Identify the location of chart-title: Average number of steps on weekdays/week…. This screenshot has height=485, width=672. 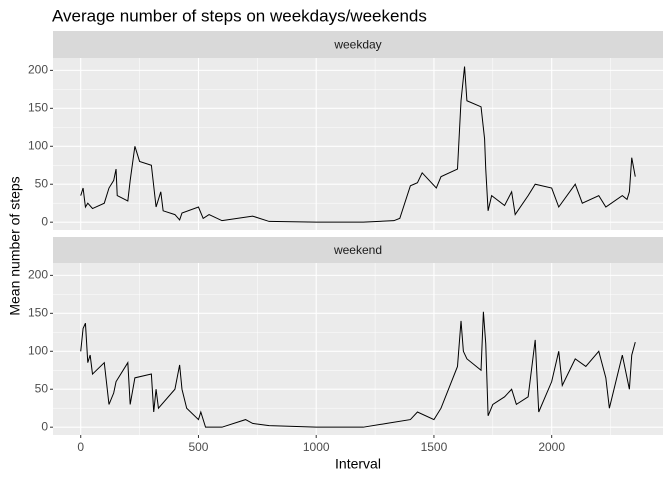
(239, 15).